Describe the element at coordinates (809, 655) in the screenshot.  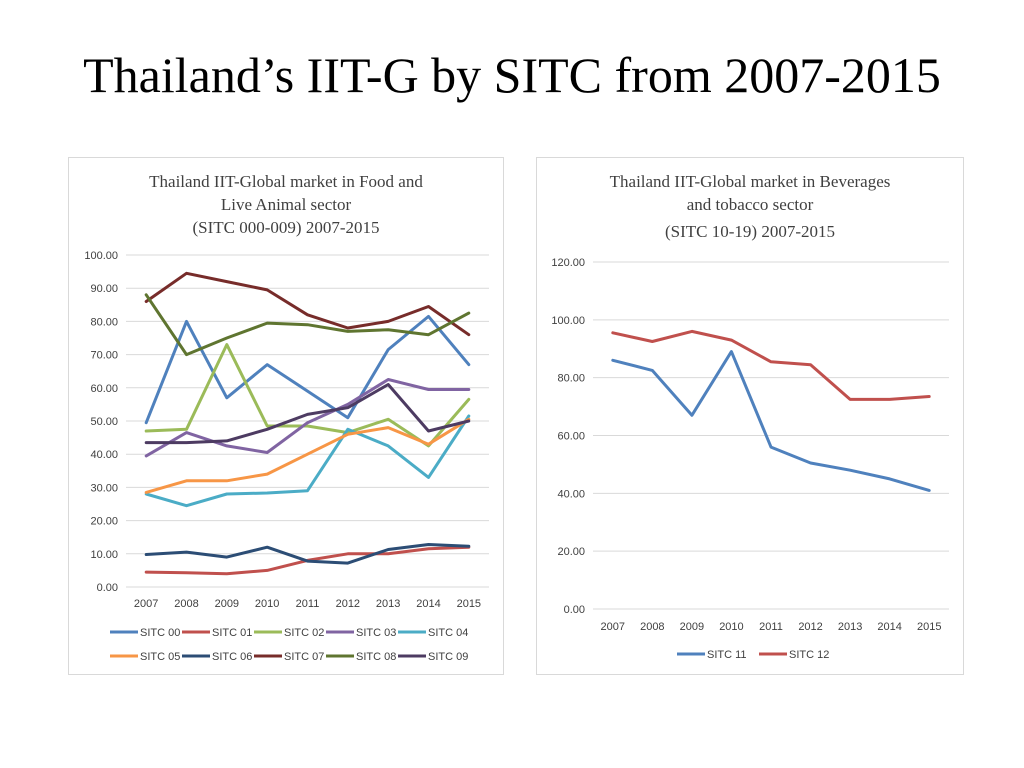
I see `legend-label: SITC 12` at that location.